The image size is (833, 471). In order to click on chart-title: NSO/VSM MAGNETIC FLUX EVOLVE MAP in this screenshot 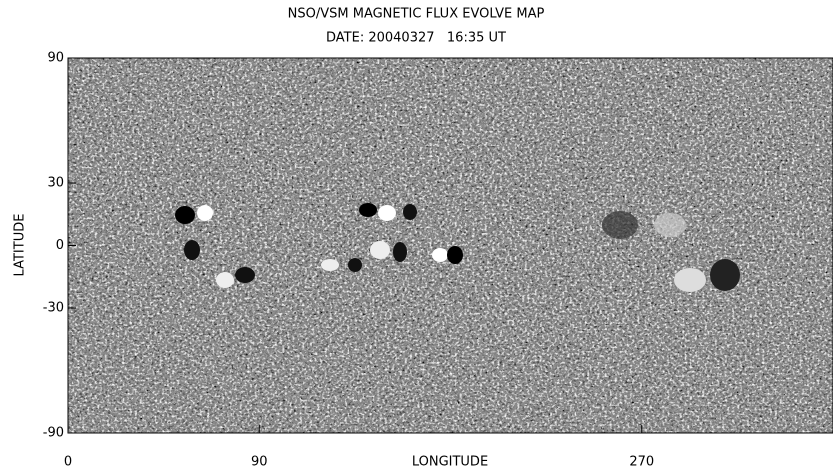, I will do `click(416, 14)`.